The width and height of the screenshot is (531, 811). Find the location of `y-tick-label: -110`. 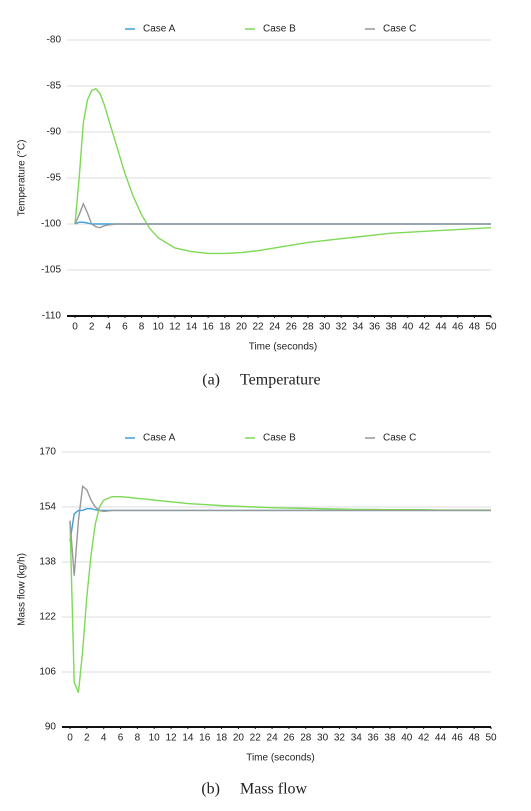

y-tick-label: -110 is located at coordinates (52, 316).